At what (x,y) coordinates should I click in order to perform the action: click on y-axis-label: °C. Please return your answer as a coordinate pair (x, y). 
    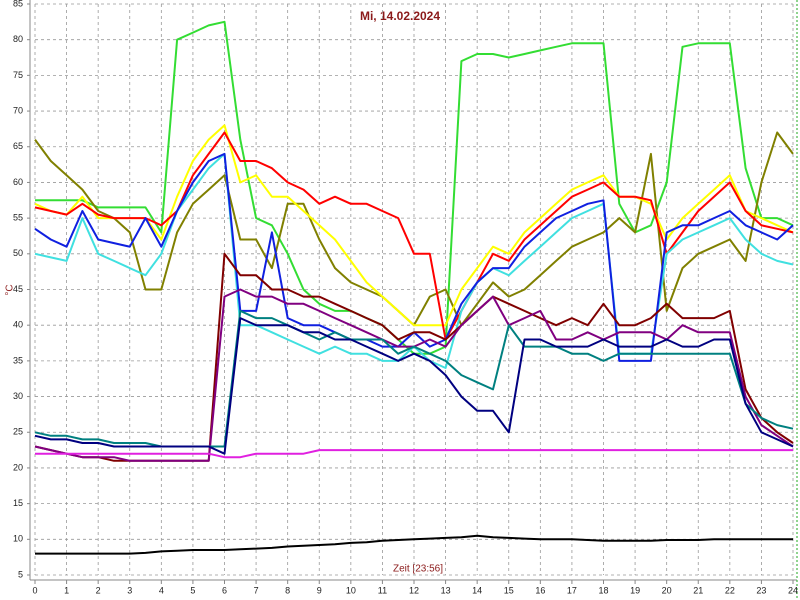
    Looking at the image, I should click on (10, 289).